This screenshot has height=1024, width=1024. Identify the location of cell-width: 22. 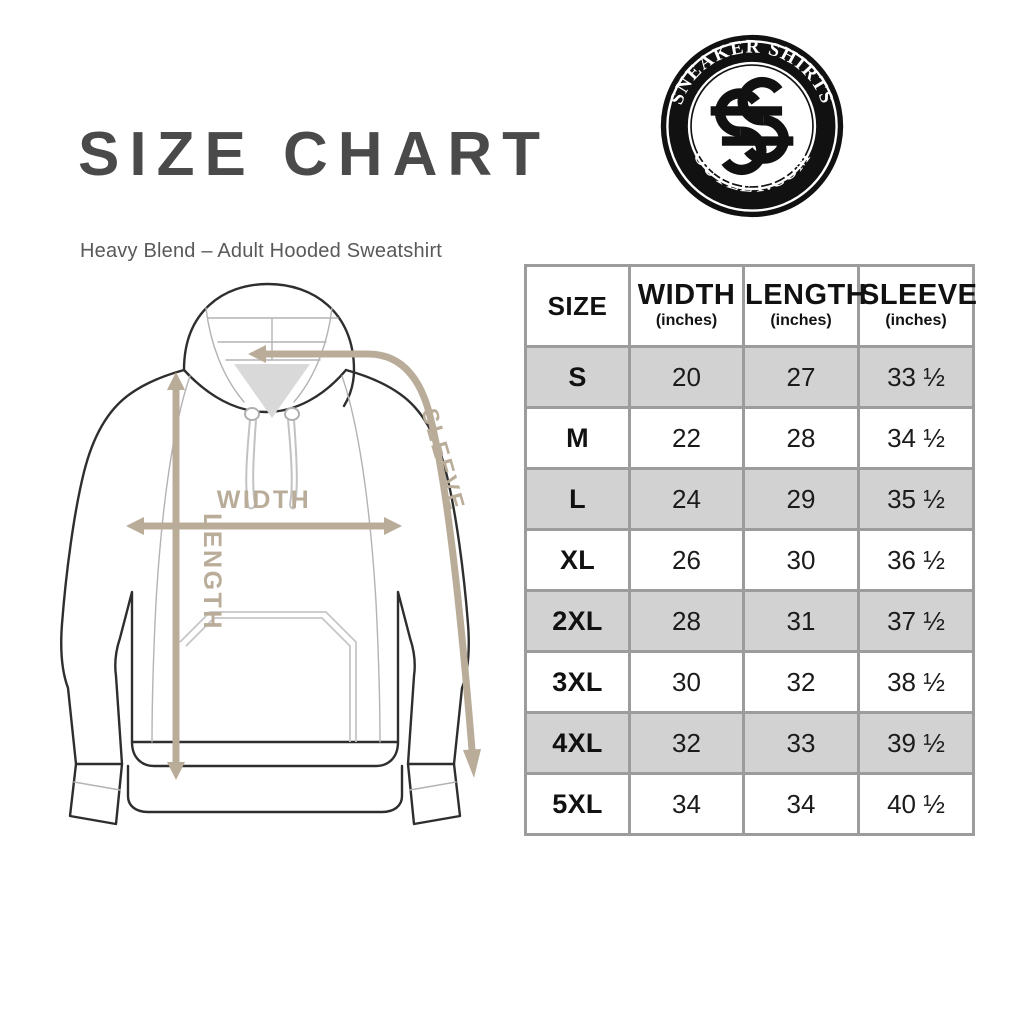
(686, 438).